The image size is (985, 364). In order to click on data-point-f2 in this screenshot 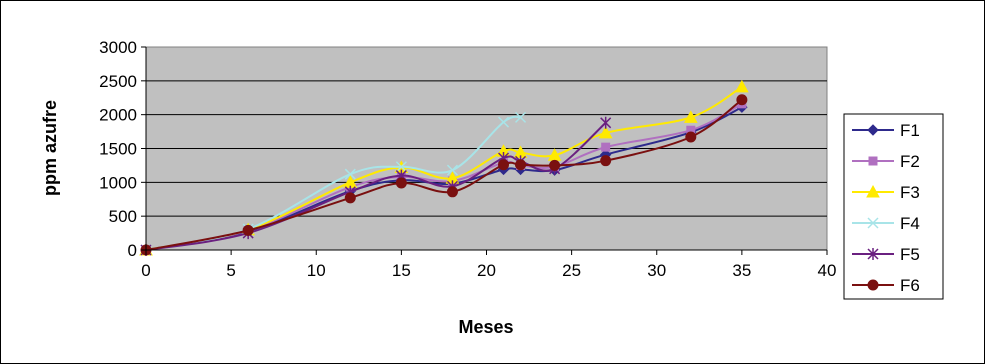, I will do `click(606, 147)`.